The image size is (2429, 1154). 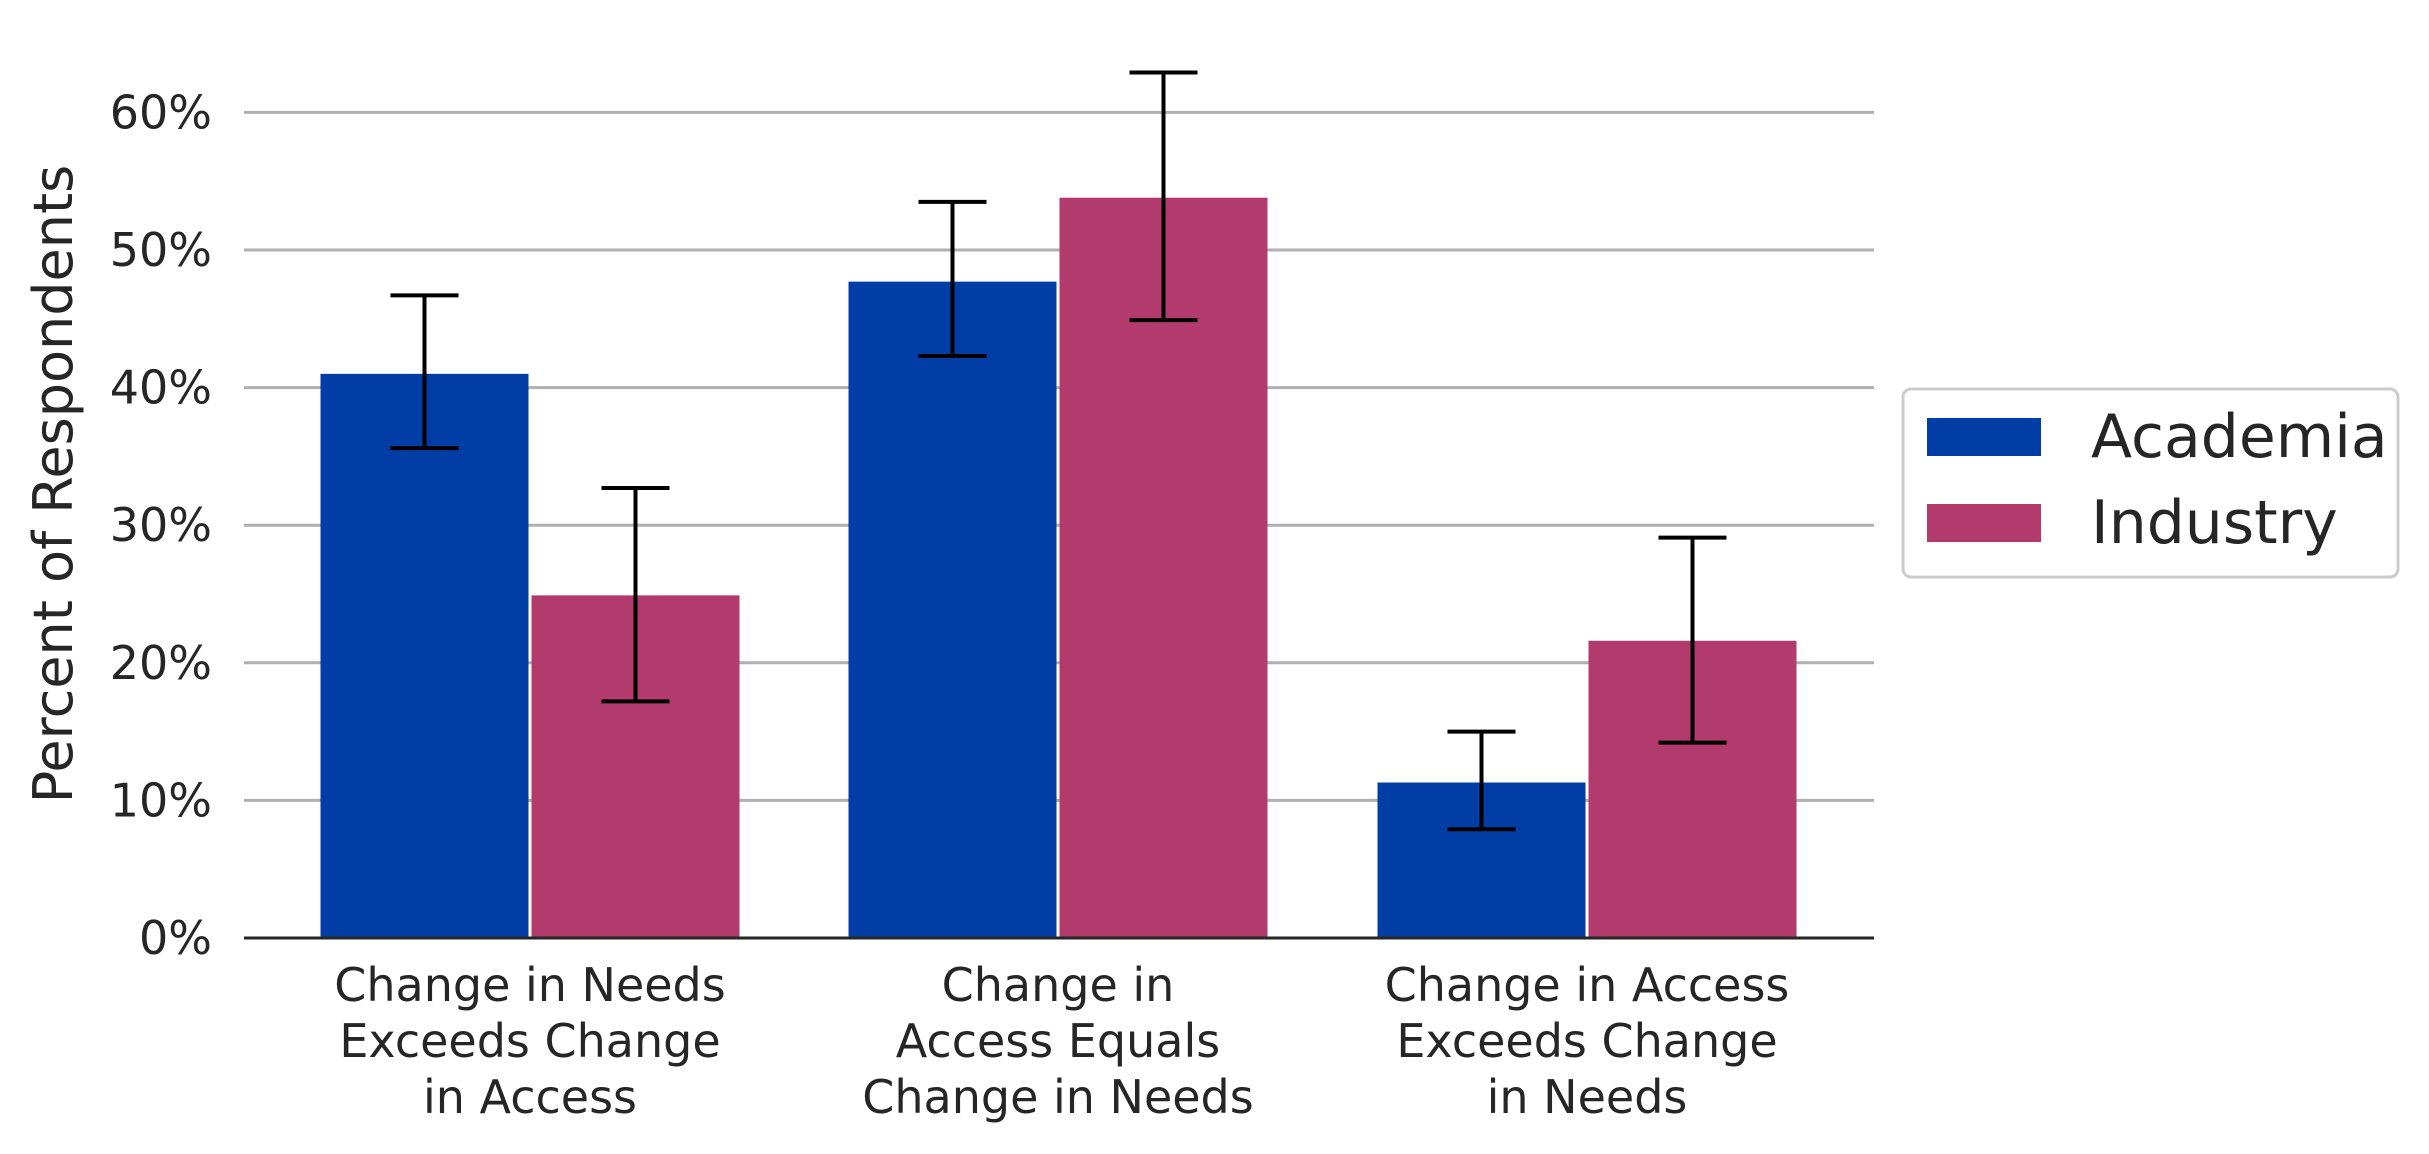 I want to click on y-tick-label: 60%, so click(x=161, y=112).